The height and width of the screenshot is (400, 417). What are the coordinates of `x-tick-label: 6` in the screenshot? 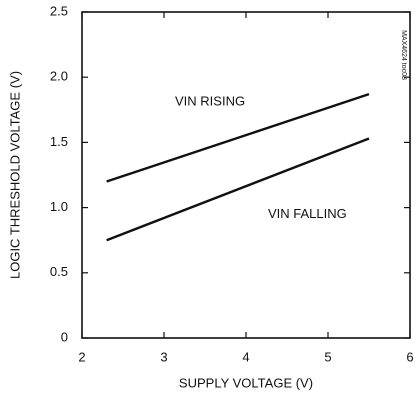 It's located at (409, 356).